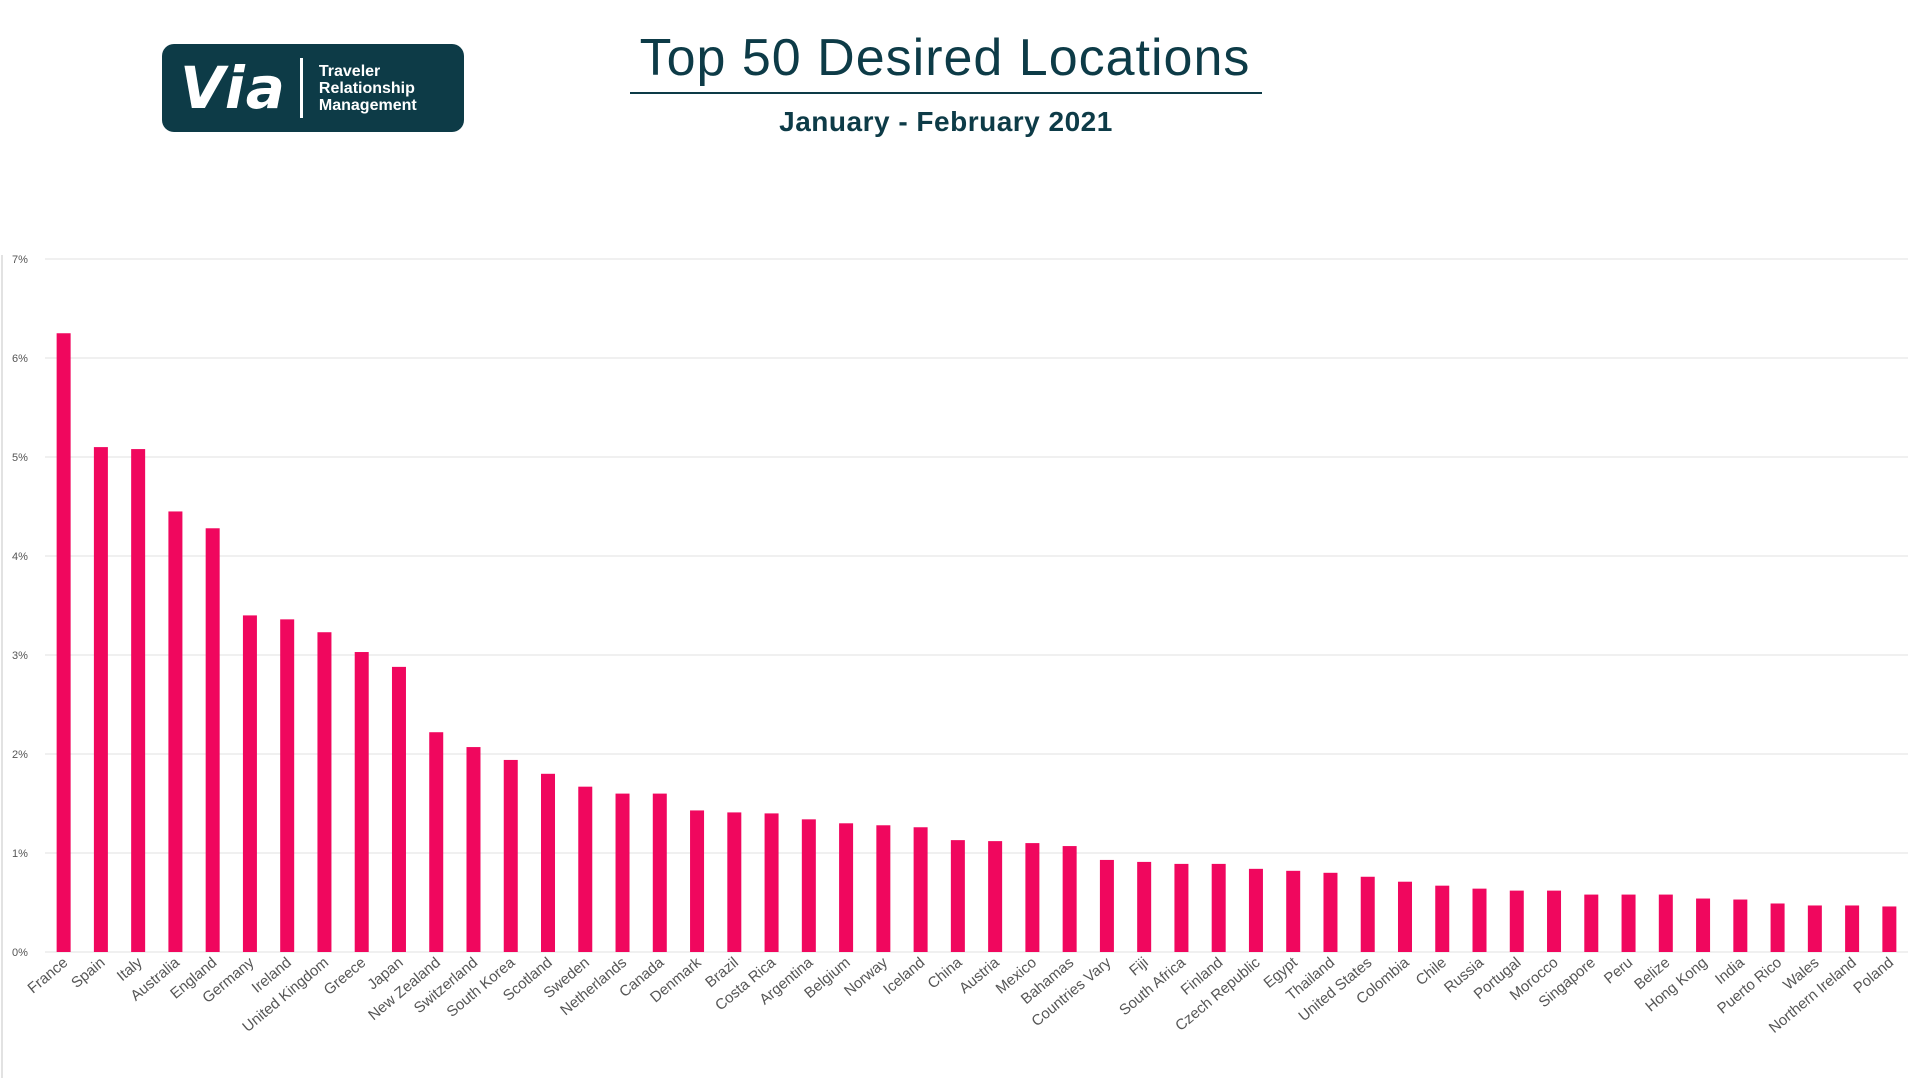 This screenshot has height=1080, width=1920. What do you see at coordinates (88, 973) in the screenshot?
I see `x-tick-label: Spain` at bounding box center [88, 973].